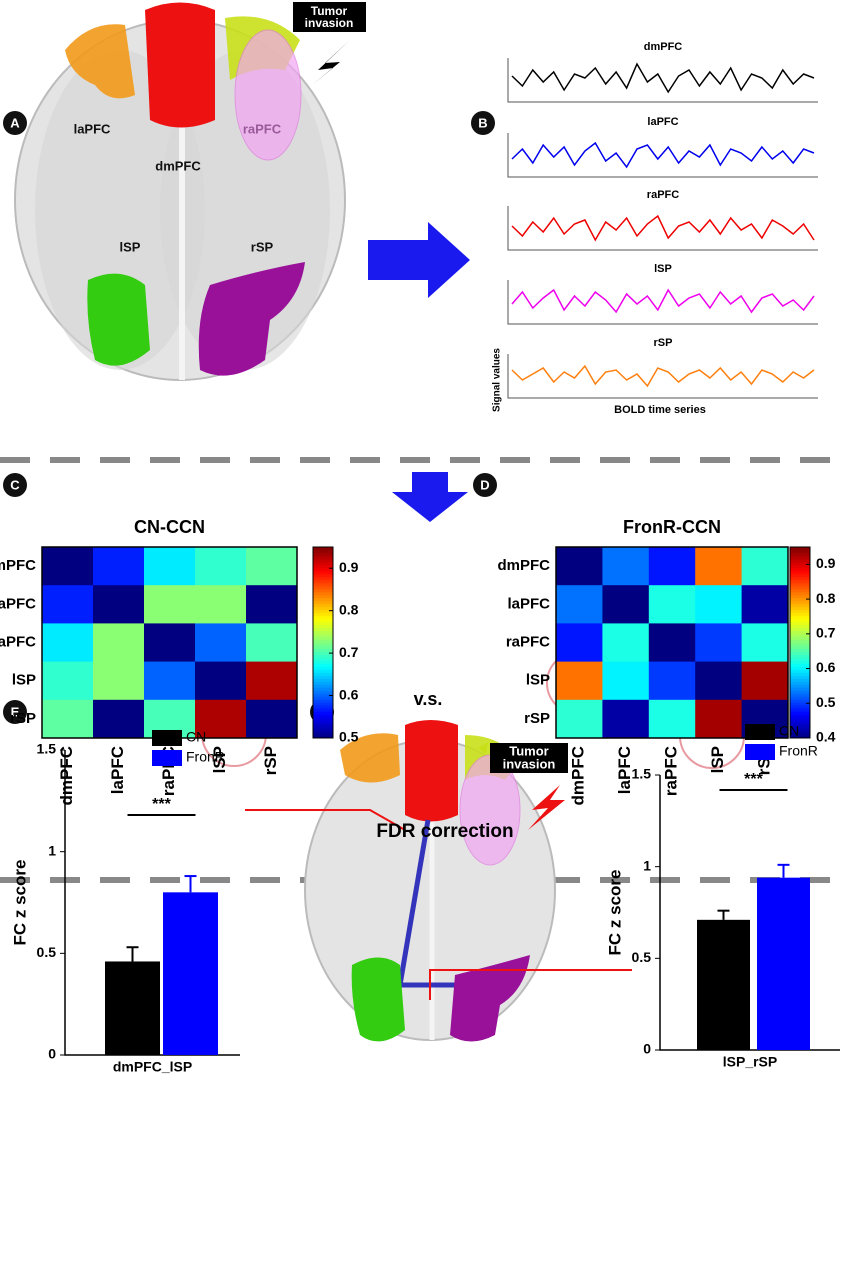 The width and height of the screenshot is (841, 1276). Describe the element at coordinates (152, 1067) in the screenshot. I see `x-tick-label: dmPFC_lSP` at that location.